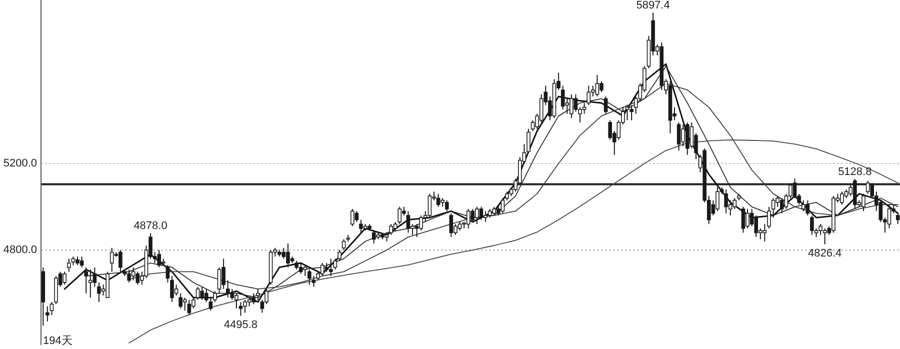  Describe the element at coordinates (20, 250) in the screenshot. I see `y-tick-label: 4800.0` at that location.